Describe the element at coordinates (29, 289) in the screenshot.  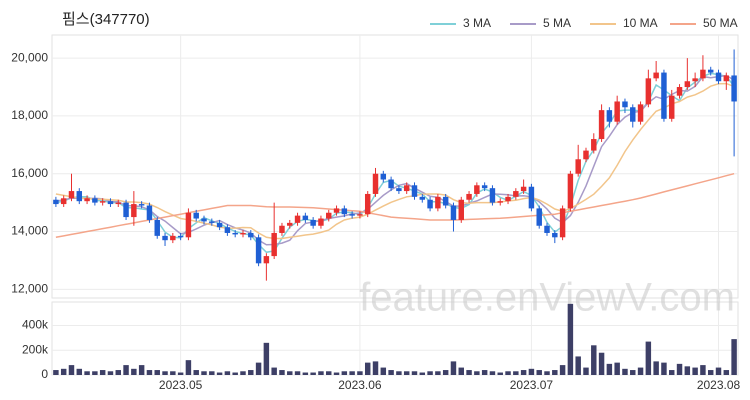
I see `y-tick-label: 12,000` at that location.